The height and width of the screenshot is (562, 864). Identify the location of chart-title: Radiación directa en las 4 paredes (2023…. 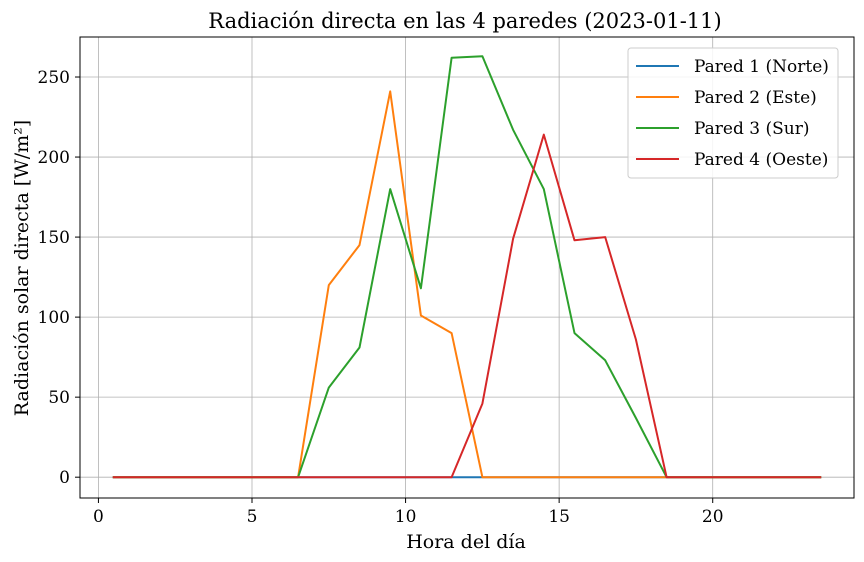
(464, 21).